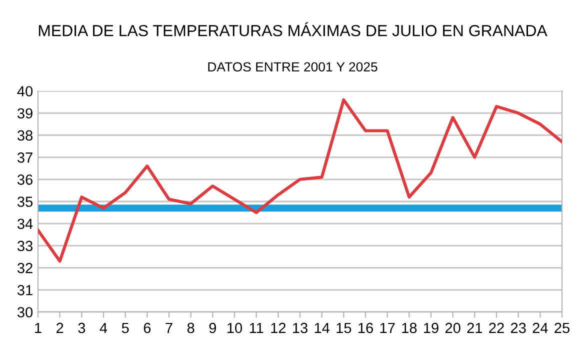 Image resolution: width=585 pixels, height=348 pixels. What do you see at coordinates (169, 327) in the screenshot?
I see `x-tick-label: 7` at bounding box center [169, 327].